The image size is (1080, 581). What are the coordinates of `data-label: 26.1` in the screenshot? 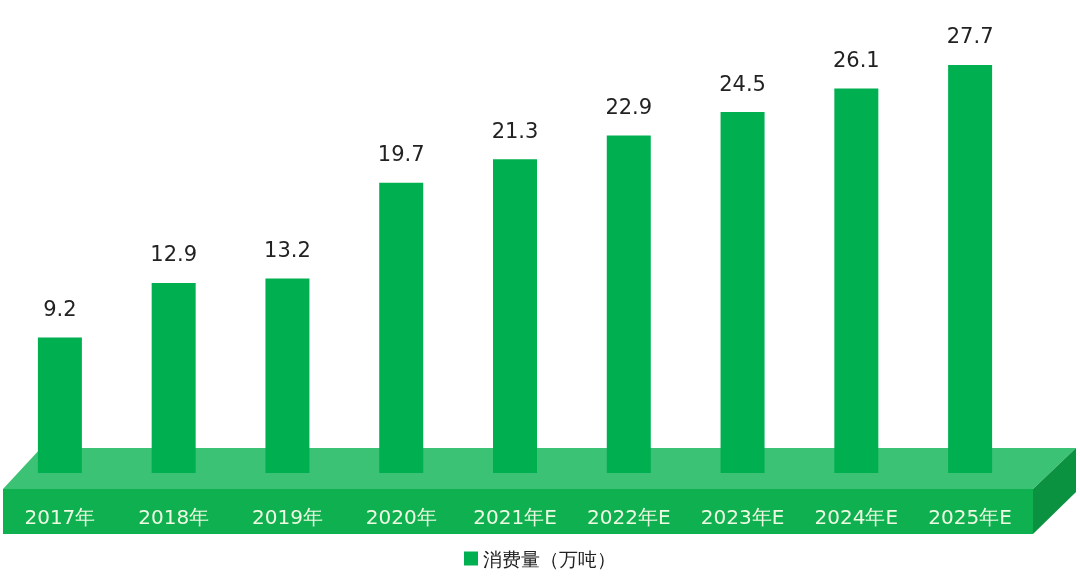 It's located at (856, 59).